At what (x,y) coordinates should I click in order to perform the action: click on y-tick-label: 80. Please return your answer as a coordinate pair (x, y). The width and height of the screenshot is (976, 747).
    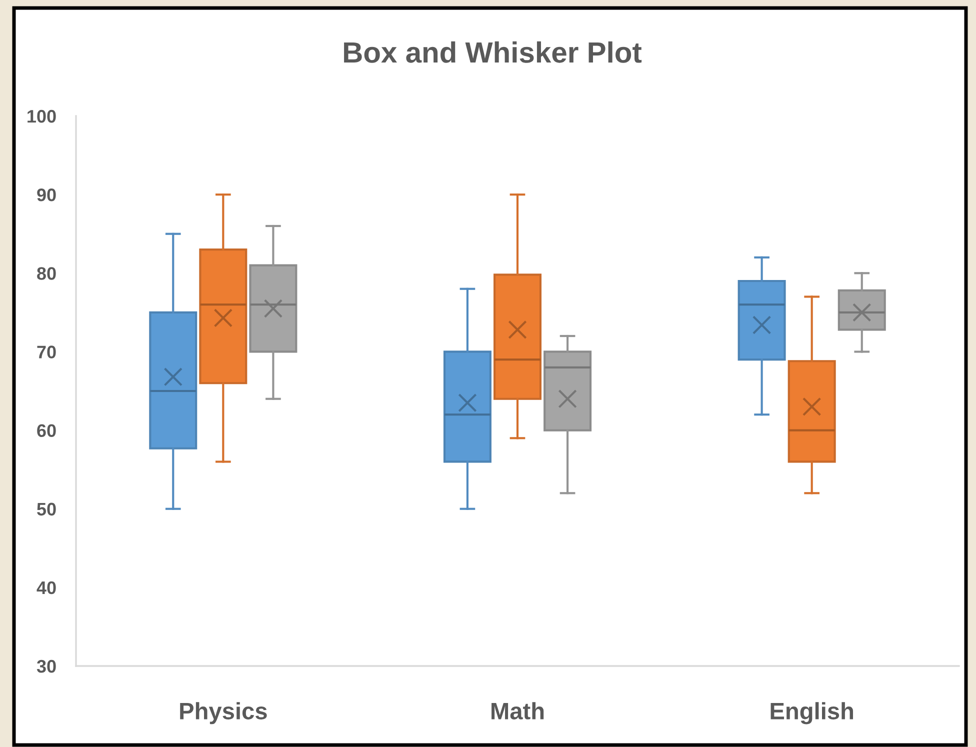
    Looking at the image, I should click on (46, 273).